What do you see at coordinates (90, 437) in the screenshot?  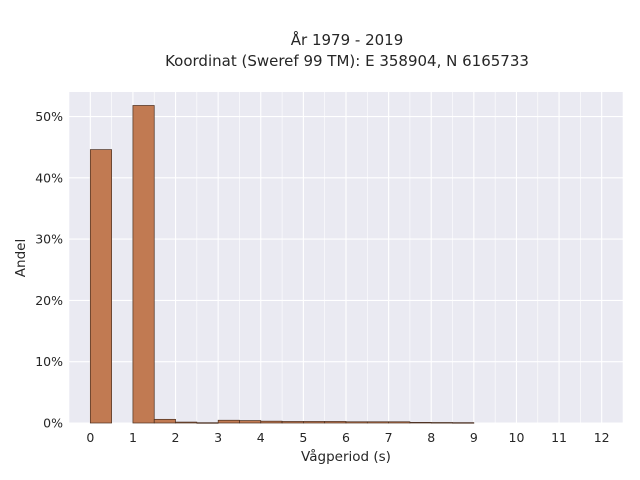 I see `x-tick-label: 0` at bounding box center [90, 437].